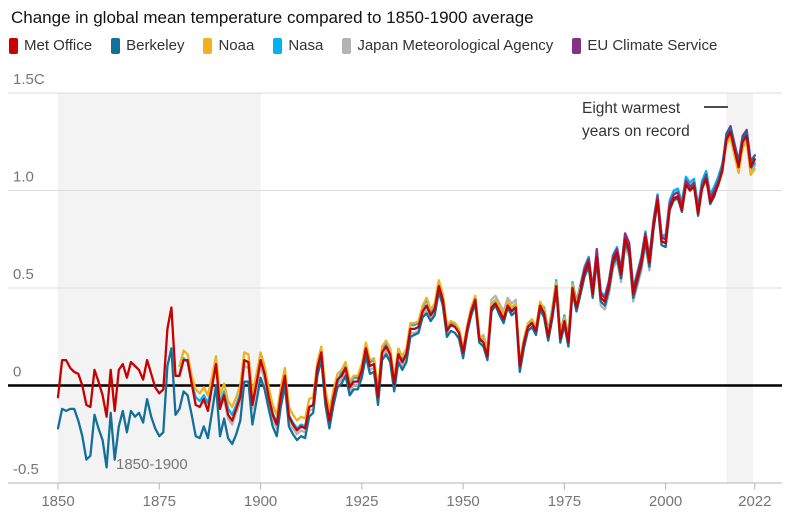  I want to click on legend-label-nasa: Nasa, so click(306, 45).